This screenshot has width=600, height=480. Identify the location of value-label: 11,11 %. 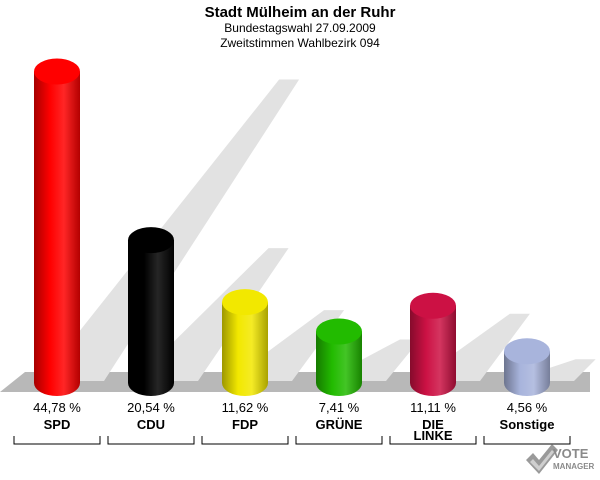
(433, 407).